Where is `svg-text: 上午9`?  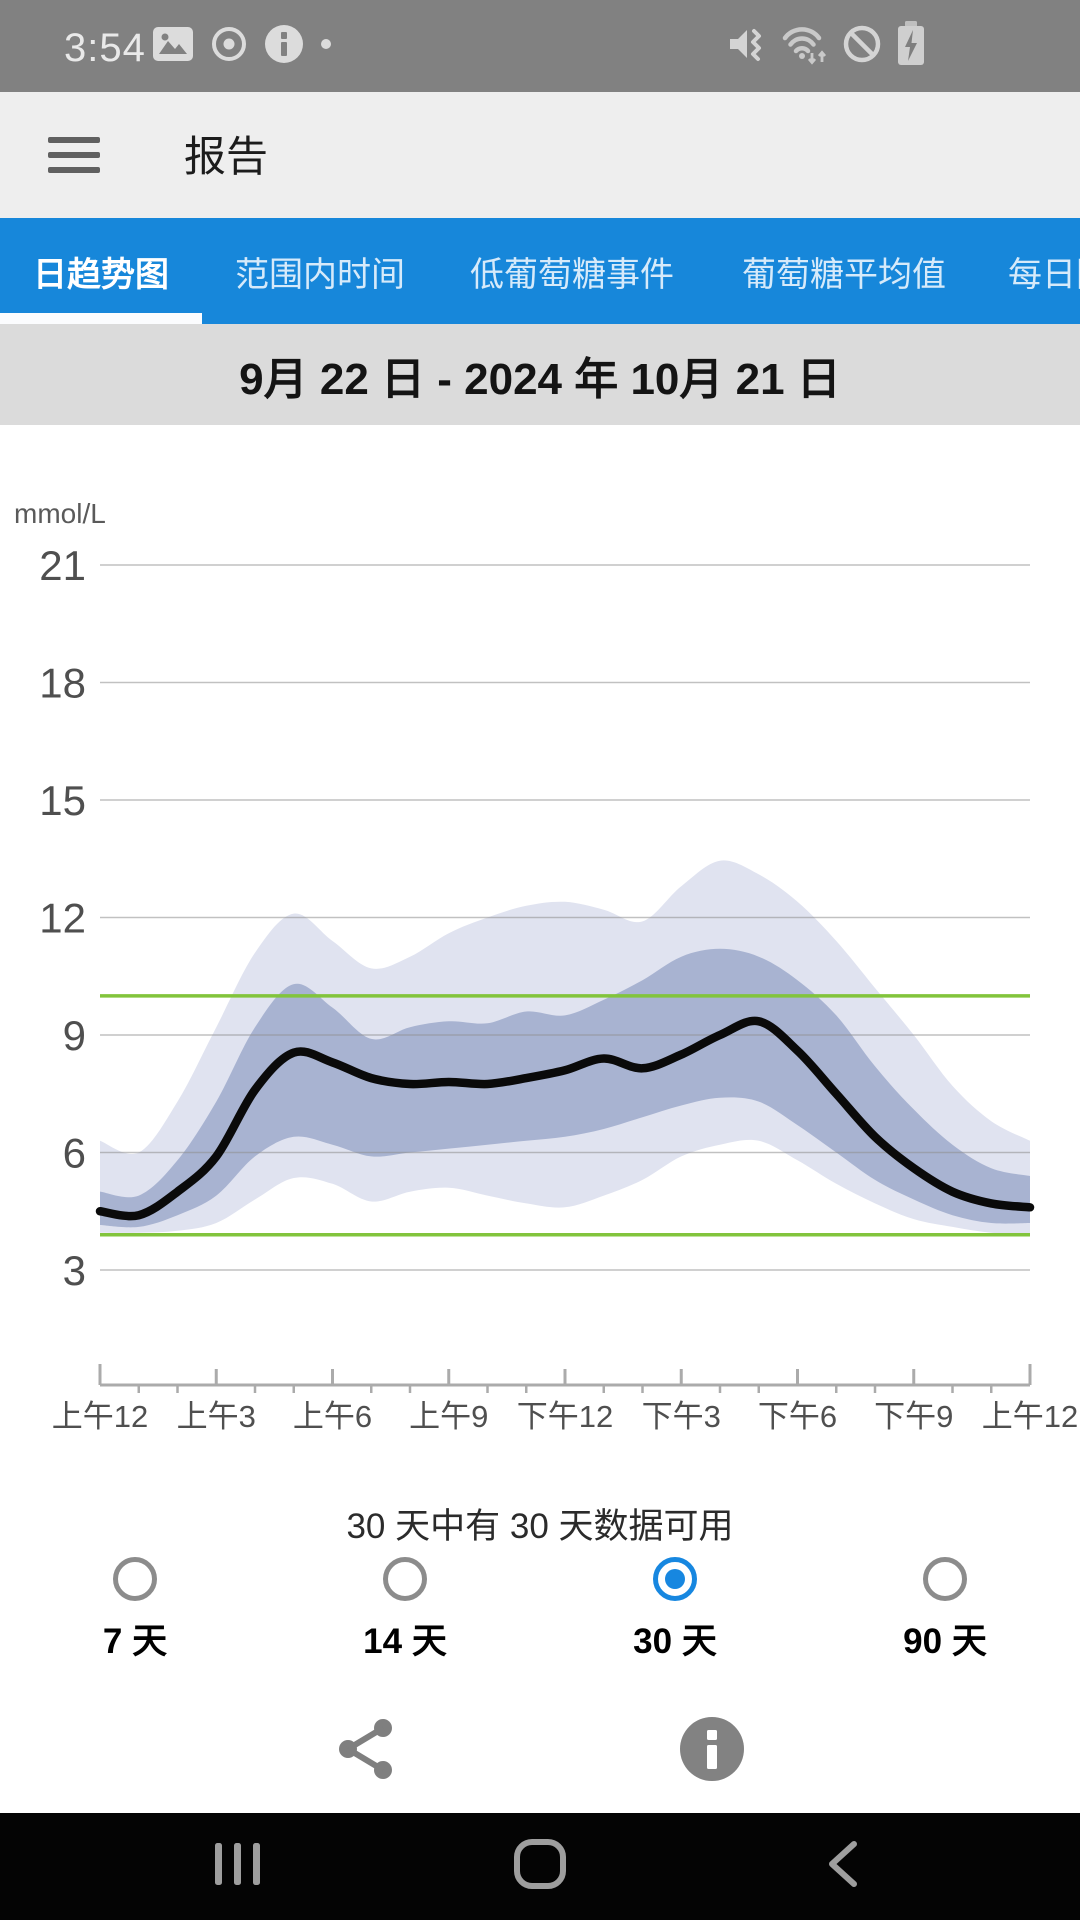
svg-text: 上午9 is located at coordinates (448, 1416).